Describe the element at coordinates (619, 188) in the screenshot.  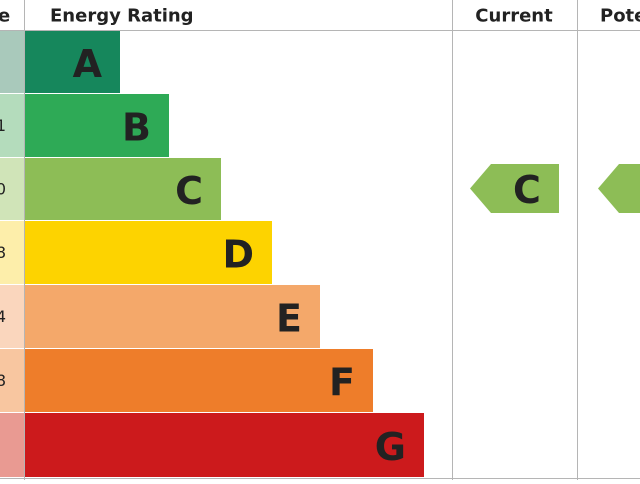
I see `potential-arrow` at that location.